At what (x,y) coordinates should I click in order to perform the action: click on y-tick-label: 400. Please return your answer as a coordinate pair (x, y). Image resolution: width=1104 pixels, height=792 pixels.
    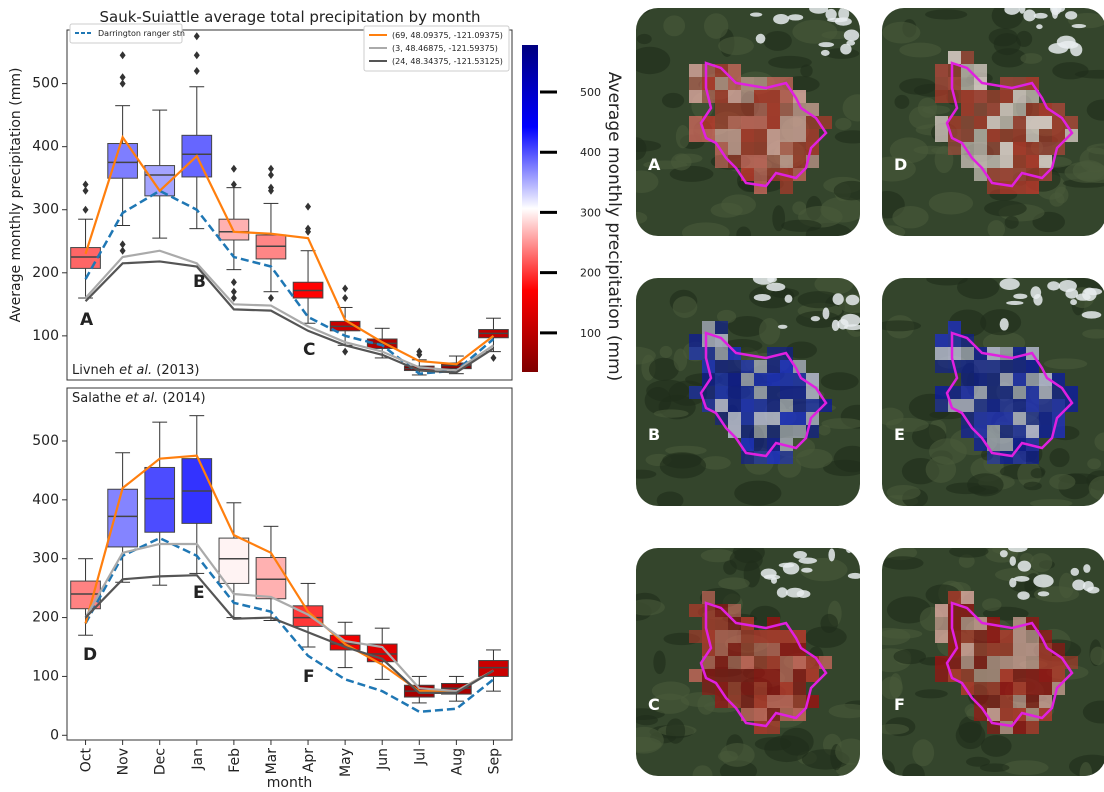
    Looking at the image, I should click on (45, 500).